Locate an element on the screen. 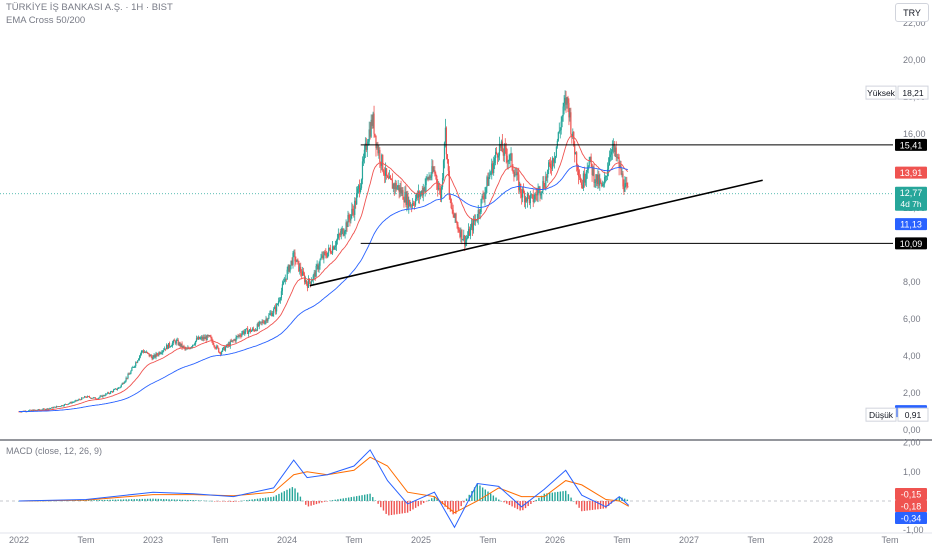  currency-button: TRY is located at coordinates (912, 12).